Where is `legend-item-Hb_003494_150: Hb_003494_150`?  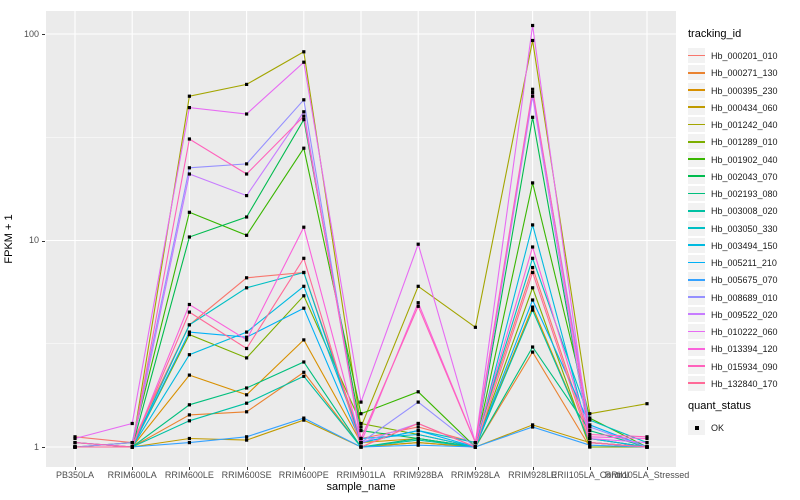 legend-item-Hb_003494_150: Hb_003494_150 is located at coordinates (744, 245).